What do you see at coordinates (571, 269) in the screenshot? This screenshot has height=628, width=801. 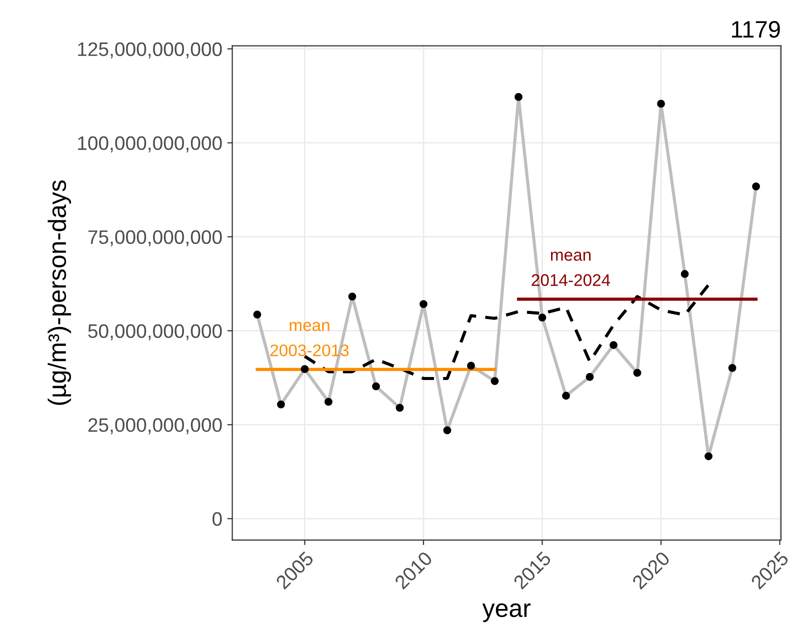 I see `annotation: mean 2014-2024` at bounding box center [571, 269].